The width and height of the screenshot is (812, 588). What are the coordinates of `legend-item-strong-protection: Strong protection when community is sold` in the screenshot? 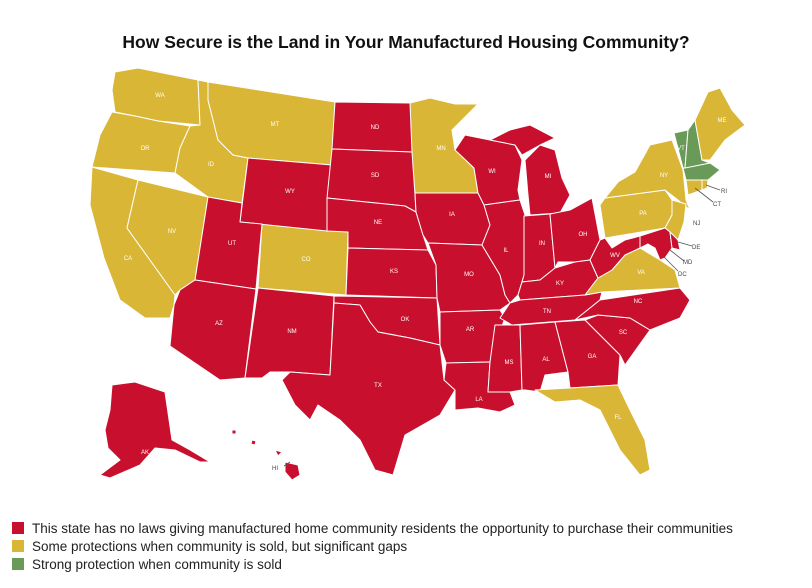 It's located at (372, 564).